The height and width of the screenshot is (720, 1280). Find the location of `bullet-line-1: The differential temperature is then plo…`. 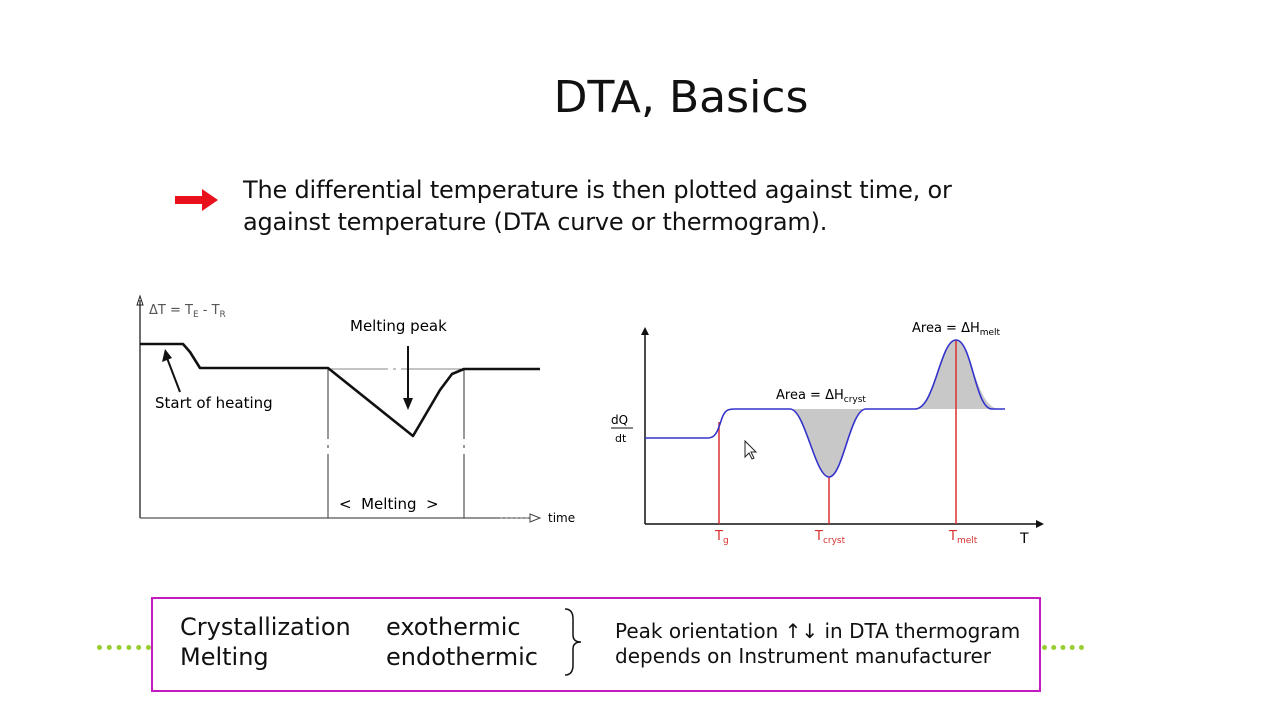

bullet-line-1: The differential temperature is then plo… is located at coordinates (597, 190).